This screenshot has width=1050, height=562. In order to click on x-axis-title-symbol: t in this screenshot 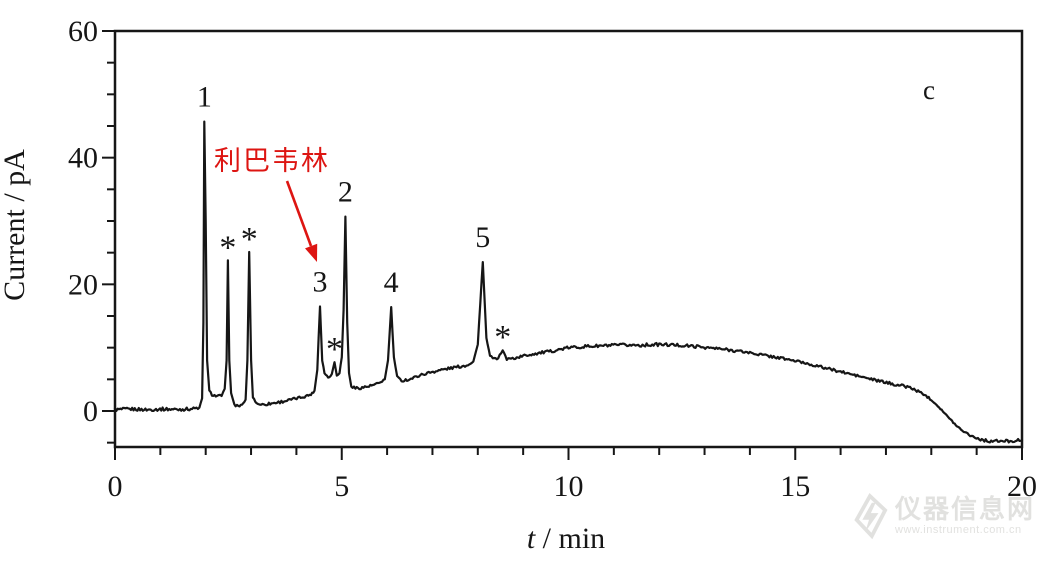, I will do `click(531, 538)`.